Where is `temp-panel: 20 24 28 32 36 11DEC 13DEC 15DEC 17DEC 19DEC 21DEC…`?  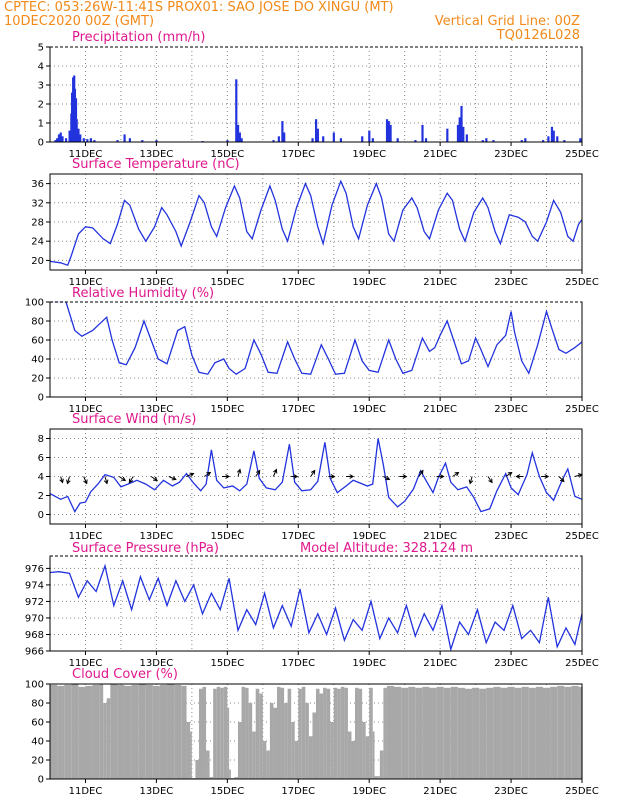
temp-panel: 20 24 28 32 36 11DEC 13DEC 15DEC 17DEC 19DEC 21DEC… is located at coordinates (315, 230).